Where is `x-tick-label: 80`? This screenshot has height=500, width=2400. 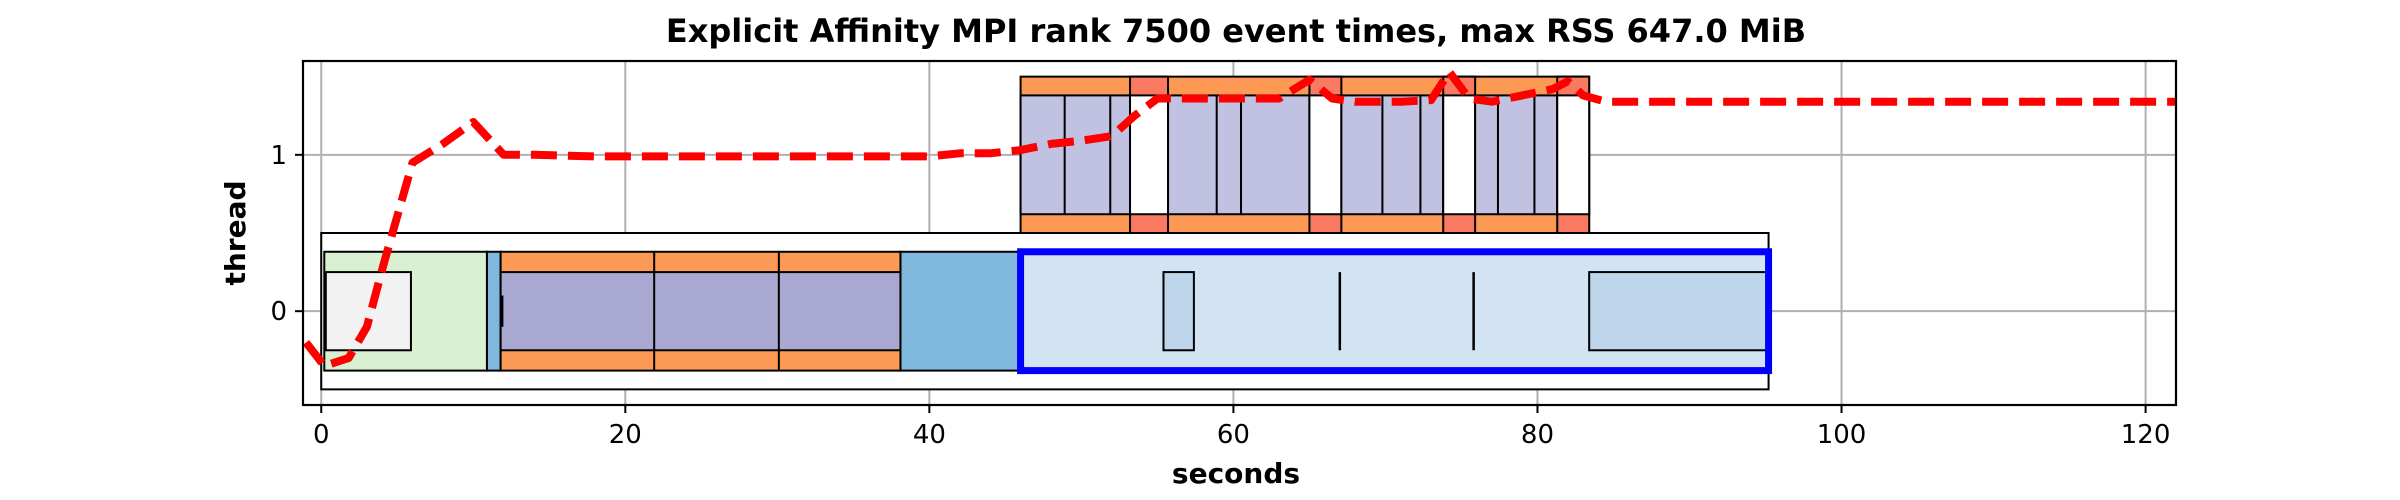 x-tick-label: 80 is located at coordinates (1537, 435).